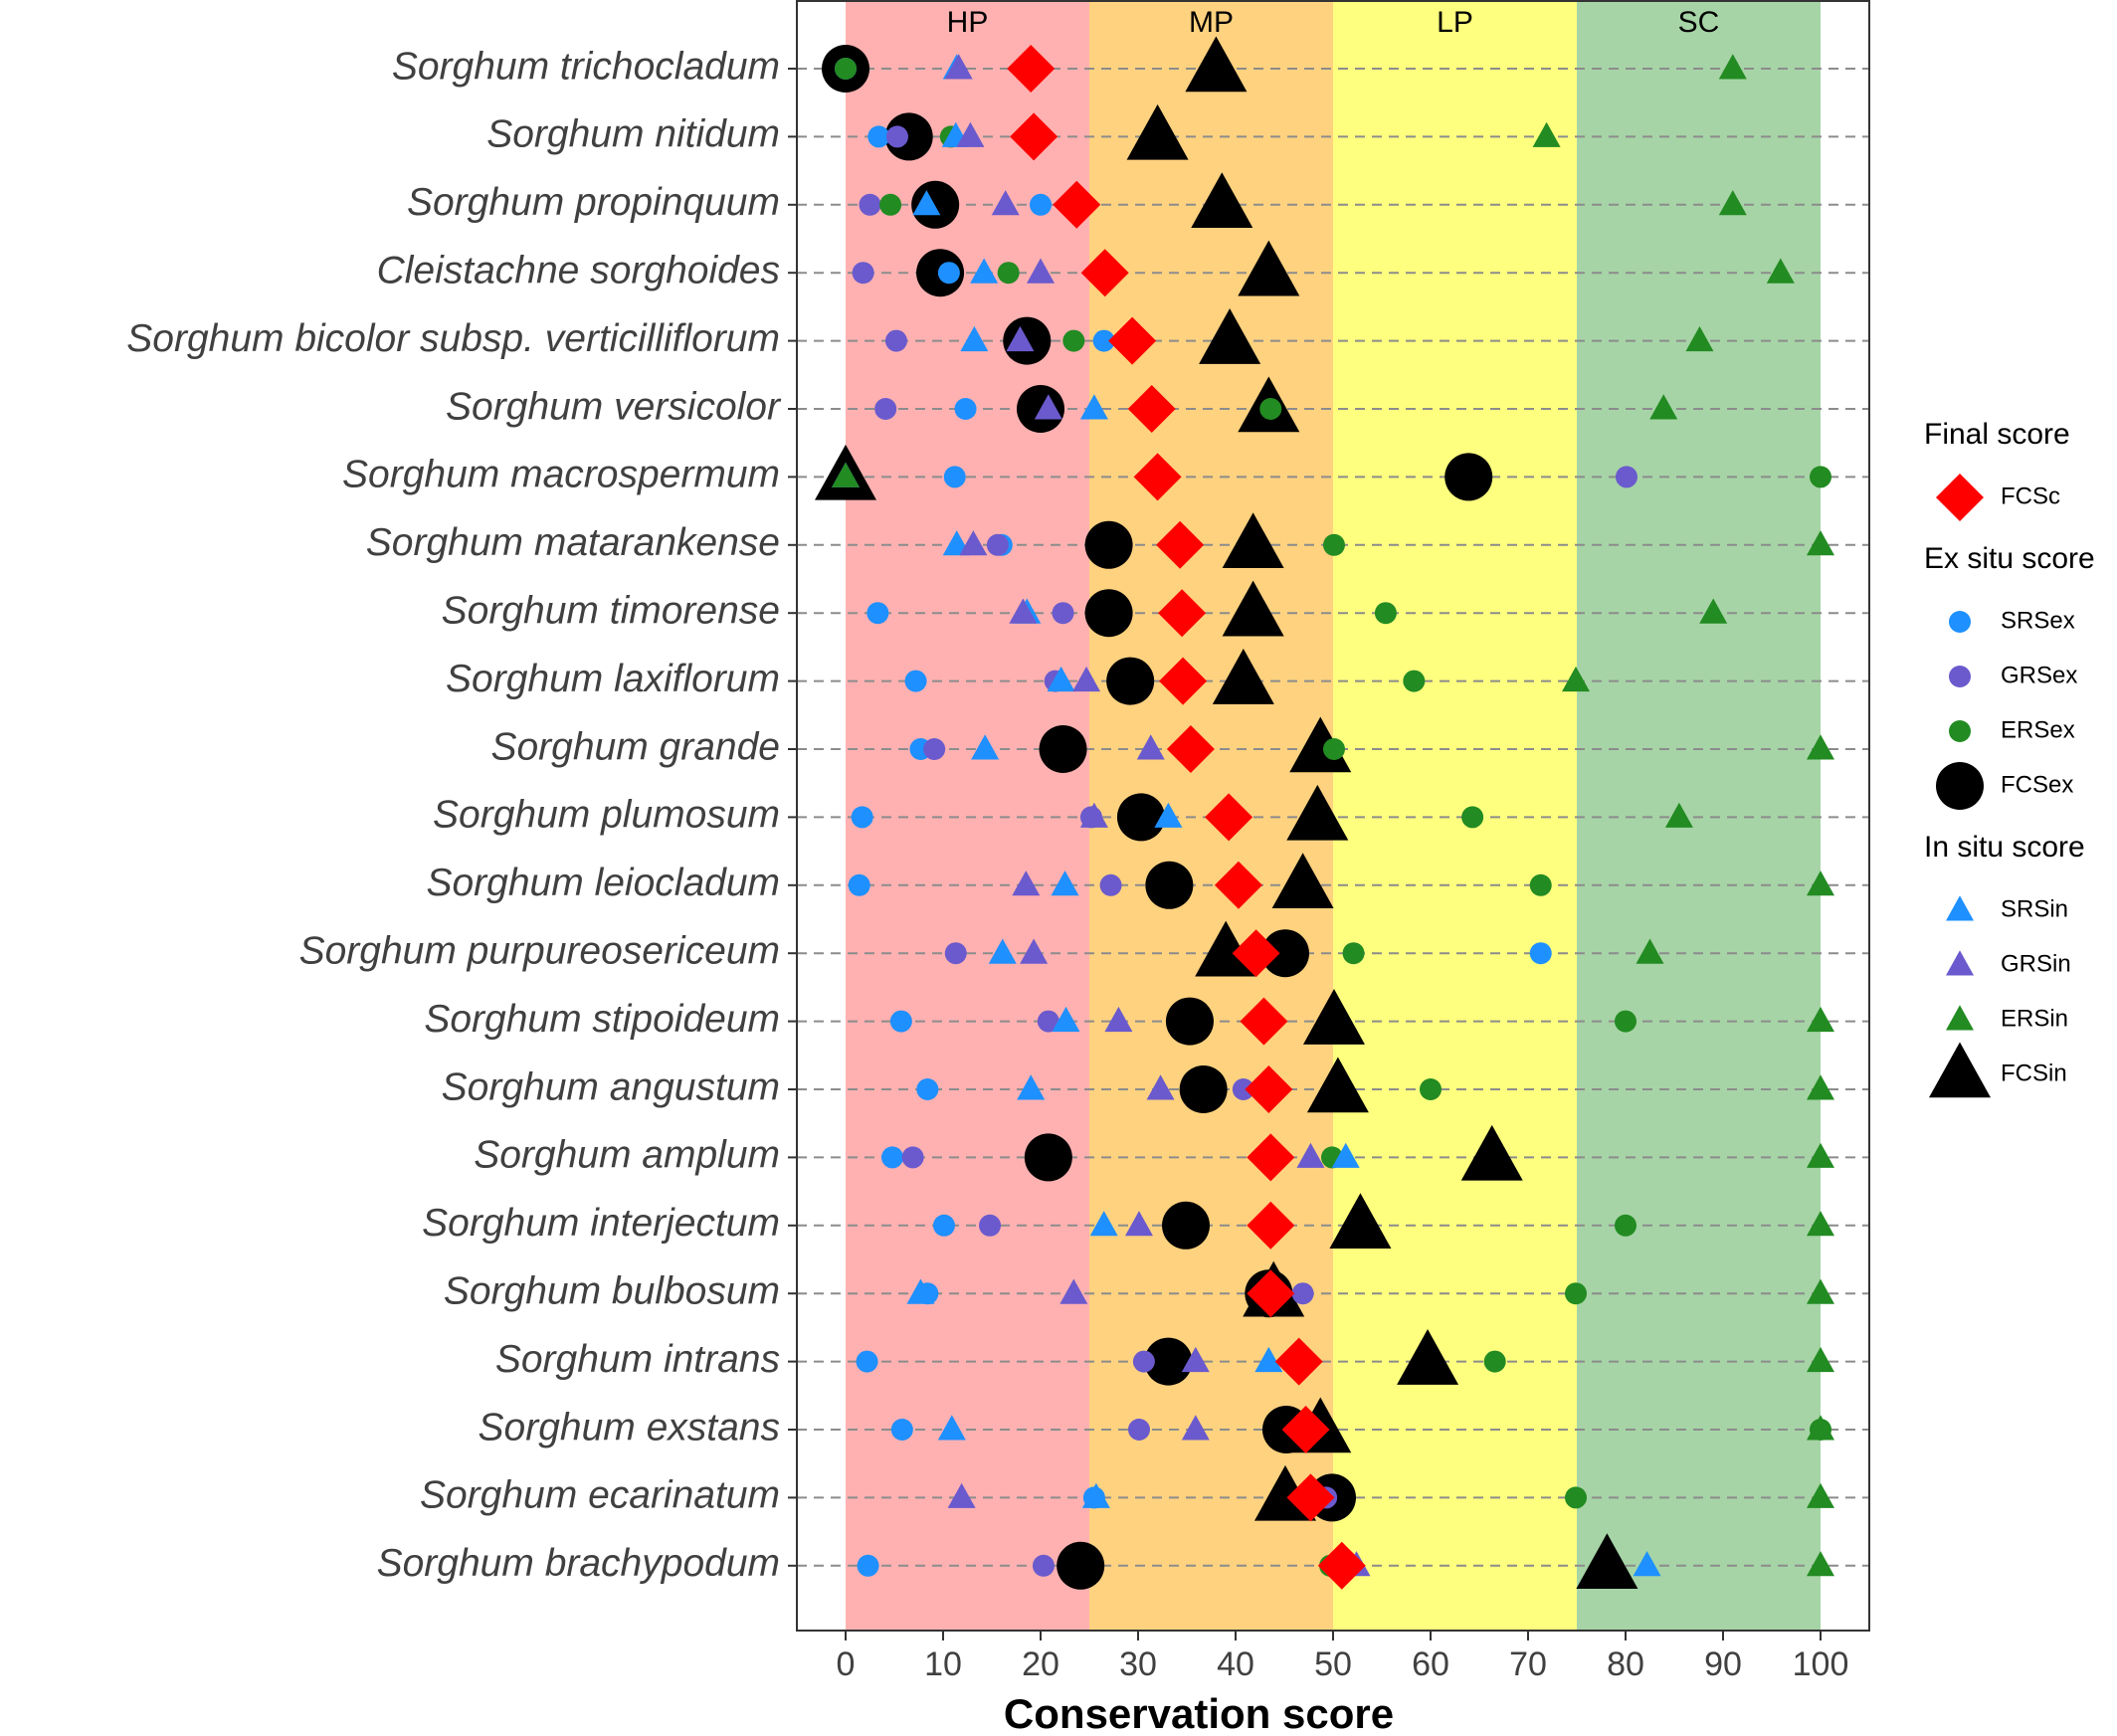 This screenshot has height=1736, width=2117. What do you see at coordinates (2038, 620) in the screenshot?
I see `legend-label: SRSex` at bounding box center [2038, 620].